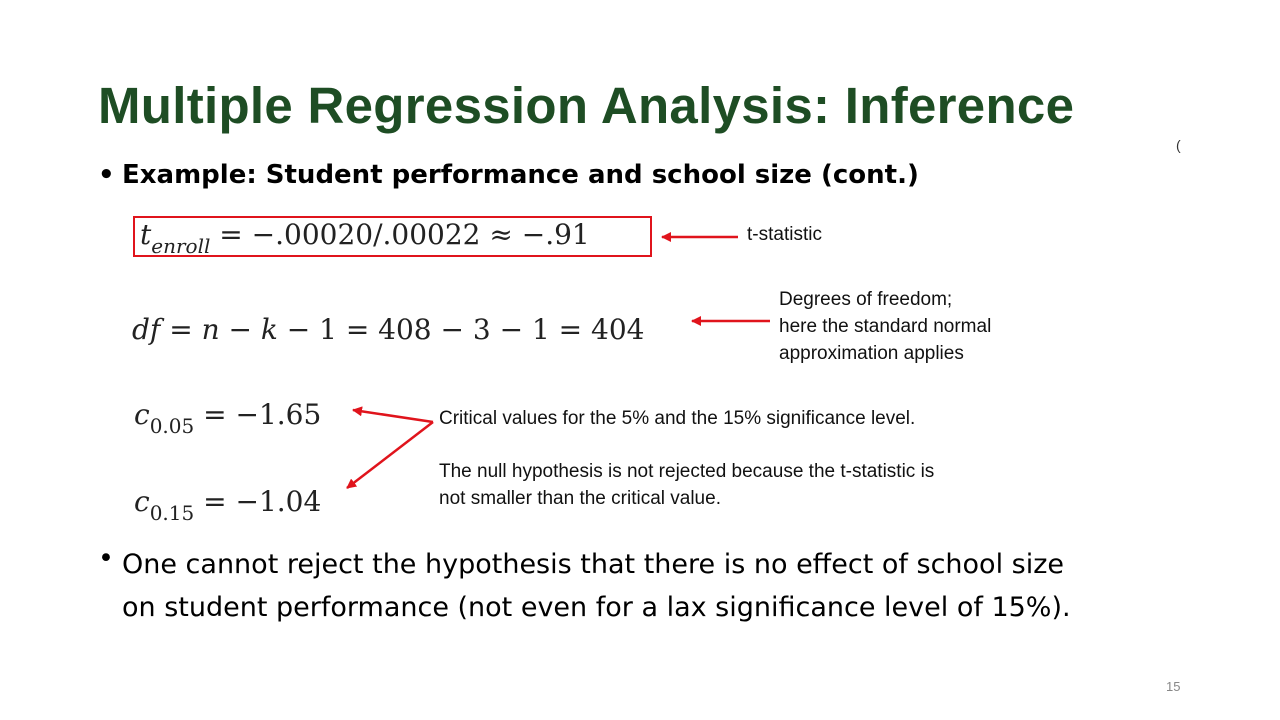  Describe the element at coordinates (461, 329) in the screenshot. I see `df-rhs: − 1 = 408 − 3 − 1 = 404` at that location.